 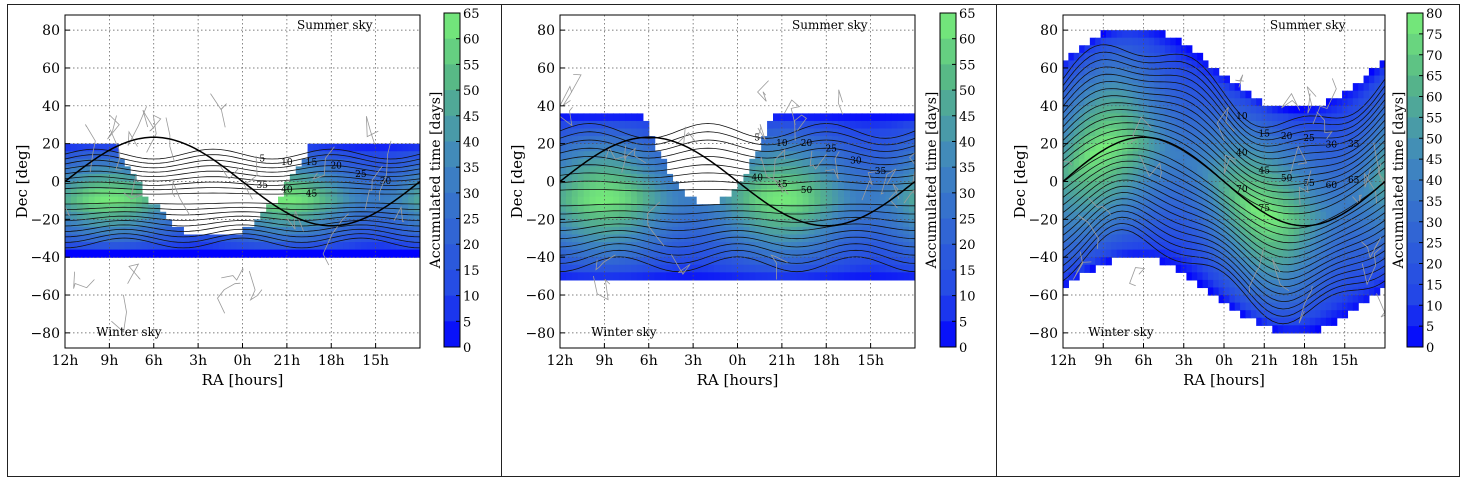 What do you see at coordinates (471, 65) in the screenshot?
I see `colorbar-tick-label: 55` at bounding box center [471, 65].